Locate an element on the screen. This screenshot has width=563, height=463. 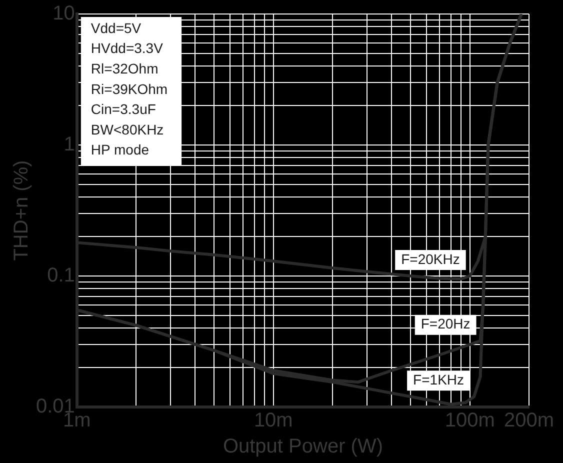
series-label: F=1KHz is located at coordinates (438, 379).